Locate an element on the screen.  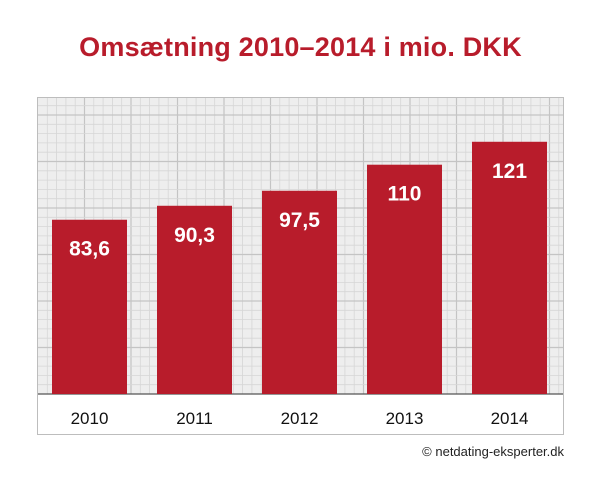
bar-2010 is located at coordinates (89, 306).